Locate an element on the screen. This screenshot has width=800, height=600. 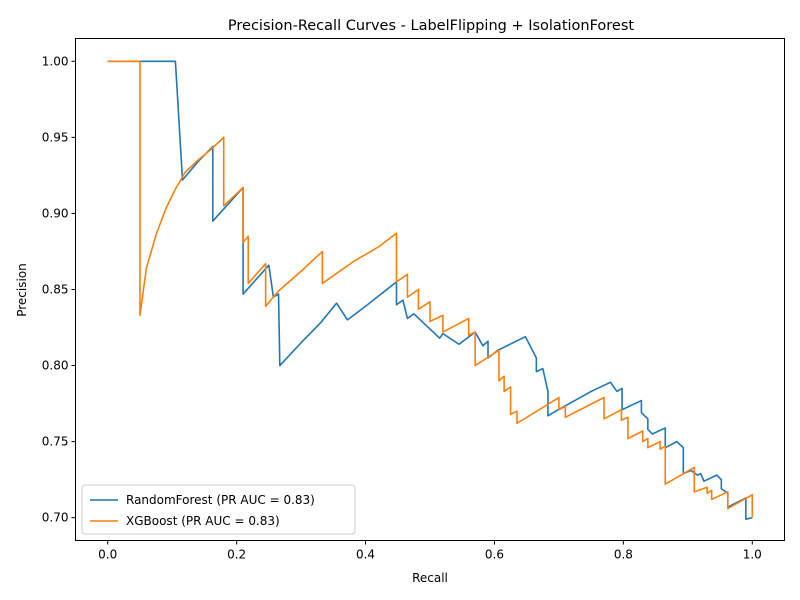
x-tick-label: 0.2 is located at coordinates (236, 555).